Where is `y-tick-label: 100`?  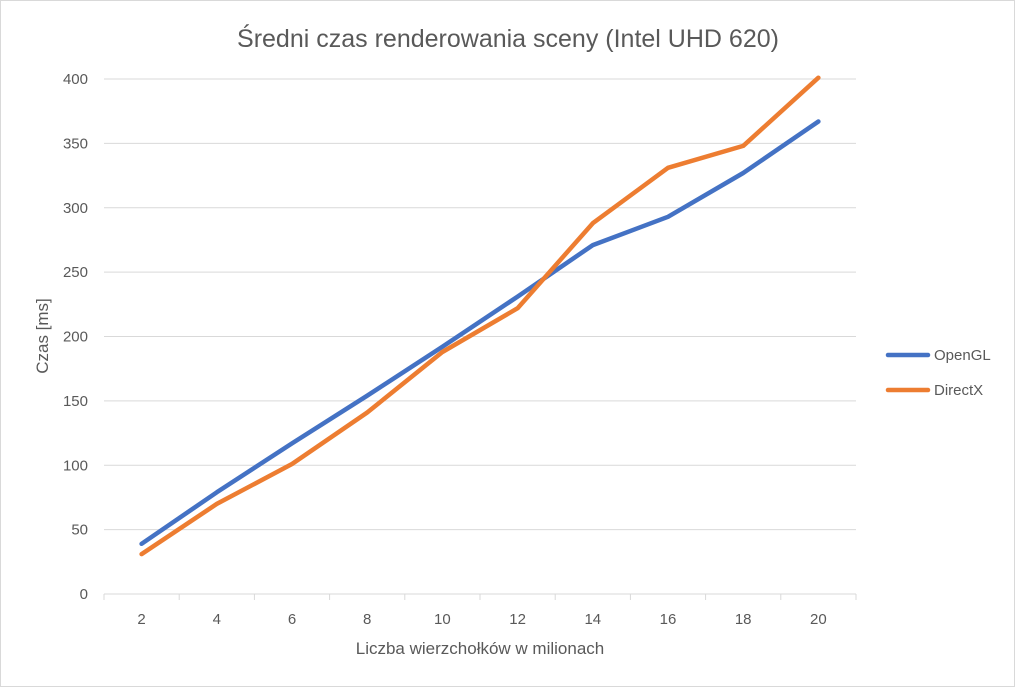
y-tick-label: 100 is located at coordinates (75, 465).